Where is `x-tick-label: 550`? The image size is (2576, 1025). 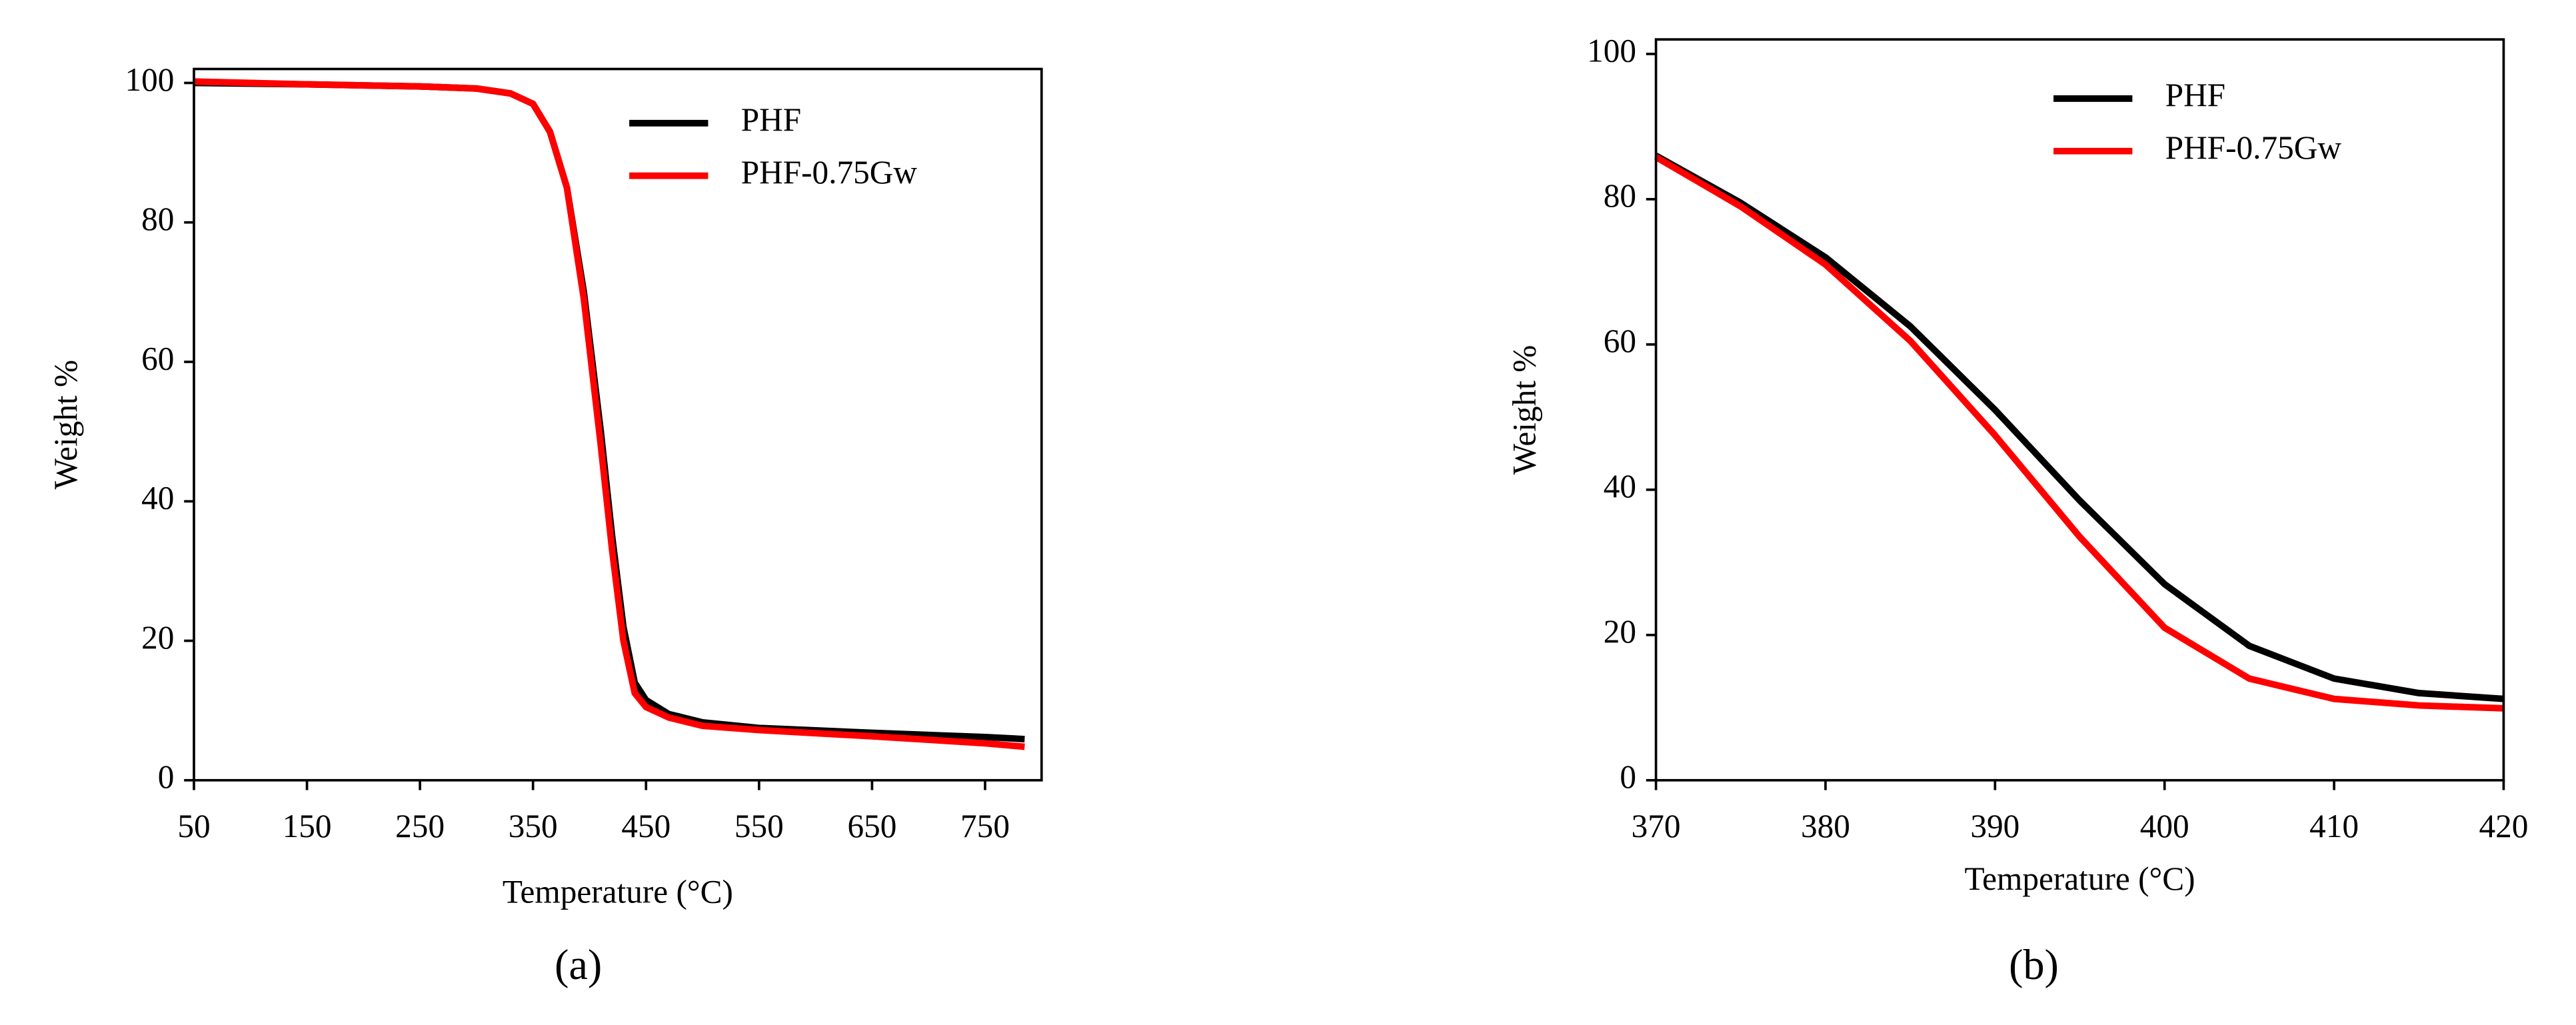 x-tick-label: 550 is located at coordinates (759, 826).